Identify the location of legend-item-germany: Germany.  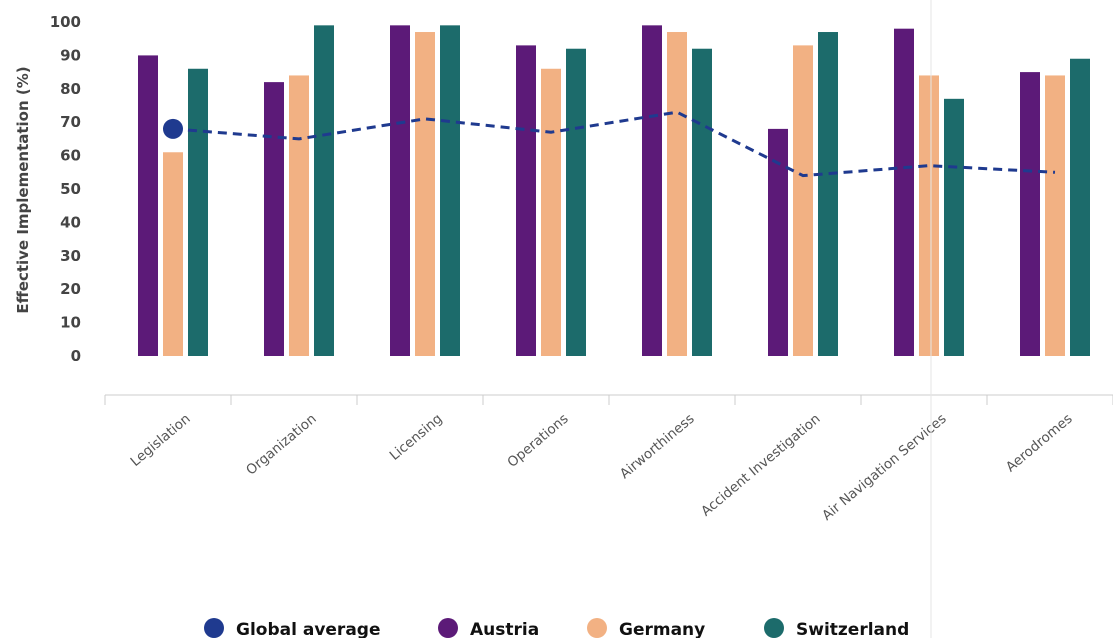
(646, 628).